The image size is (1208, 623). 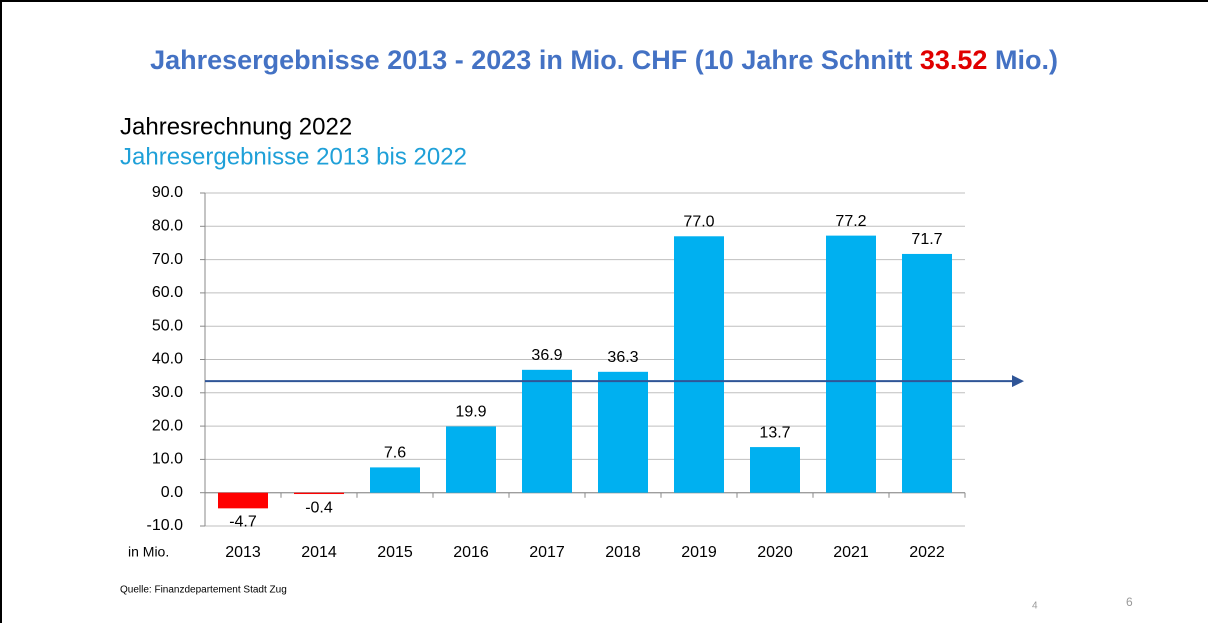 I want to click on value-label: 77.0, so click(x=698, y=222).